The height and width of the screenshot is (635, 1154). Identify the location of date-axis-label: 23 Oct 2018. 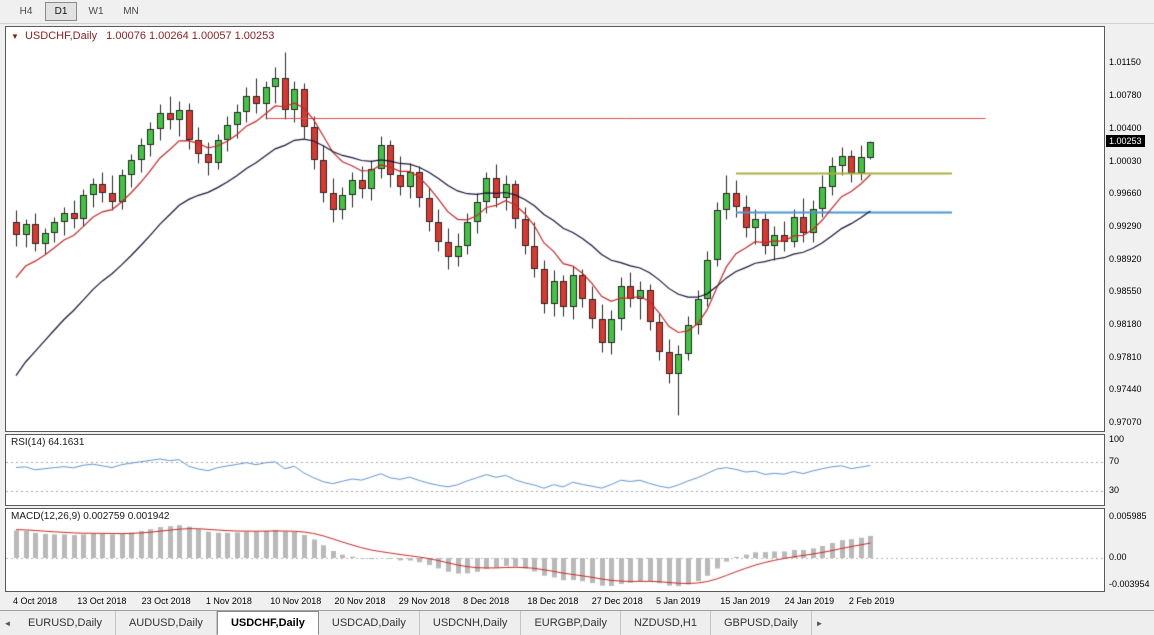
(166, 601).